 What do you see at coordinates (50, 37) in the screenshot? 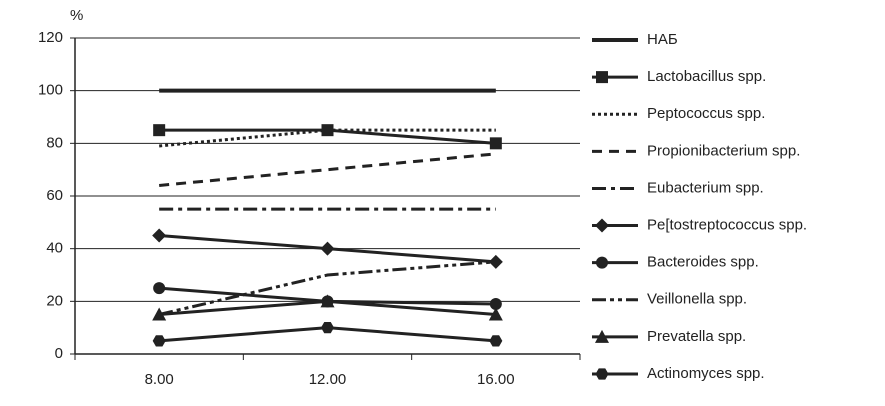
I see `y-tick-label: 120` at bounding box center [50, 37].